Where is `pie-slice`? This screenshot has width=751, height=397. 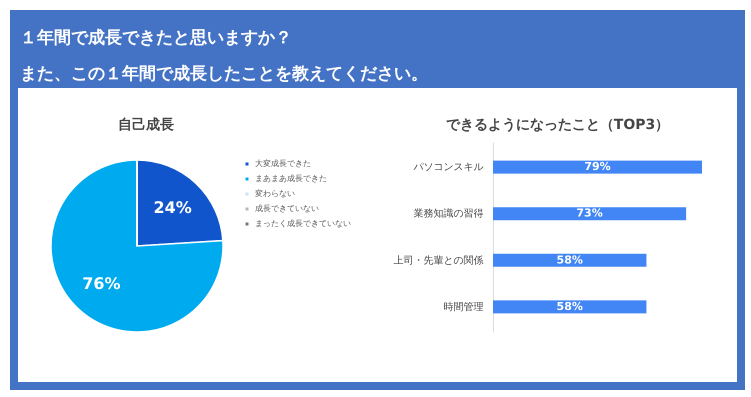 pie-slice is located at coordinates (137, 246).